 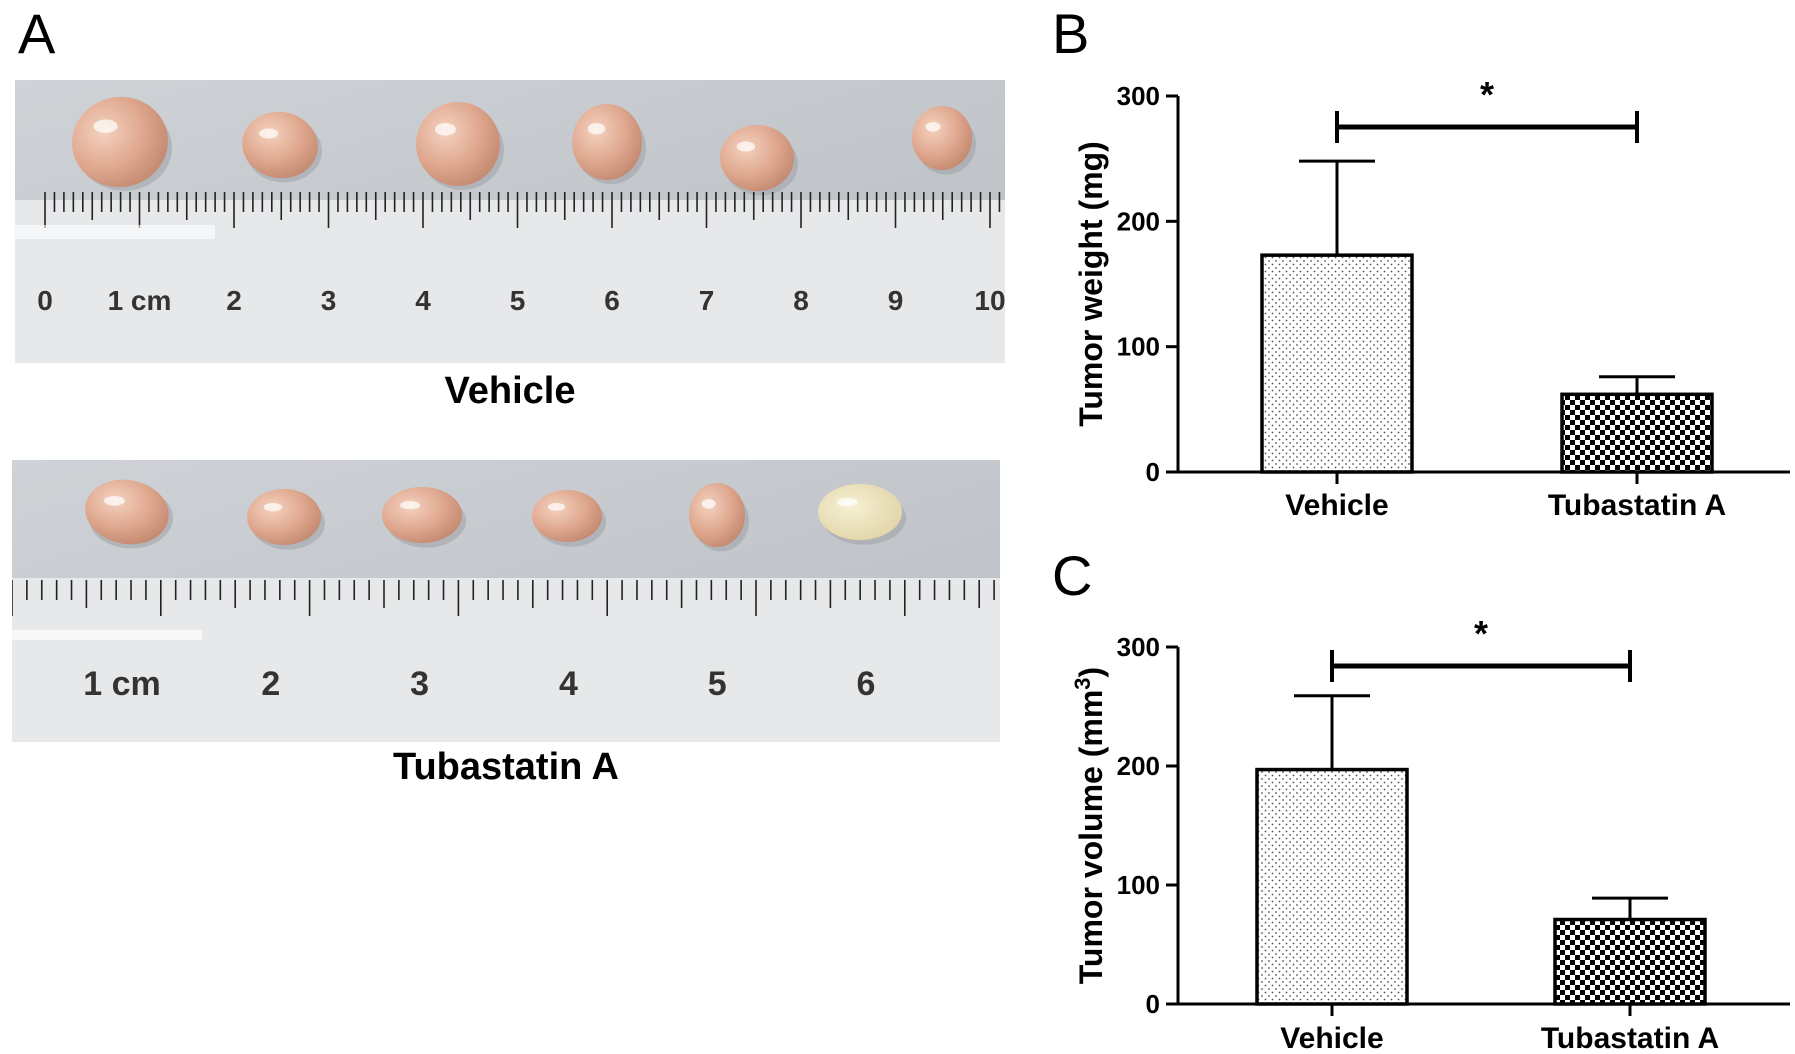 What do you see at coordinates (1071, 33) in the screenshot?
I see `panel-label-b: B` at bounding box center [1071, 33].